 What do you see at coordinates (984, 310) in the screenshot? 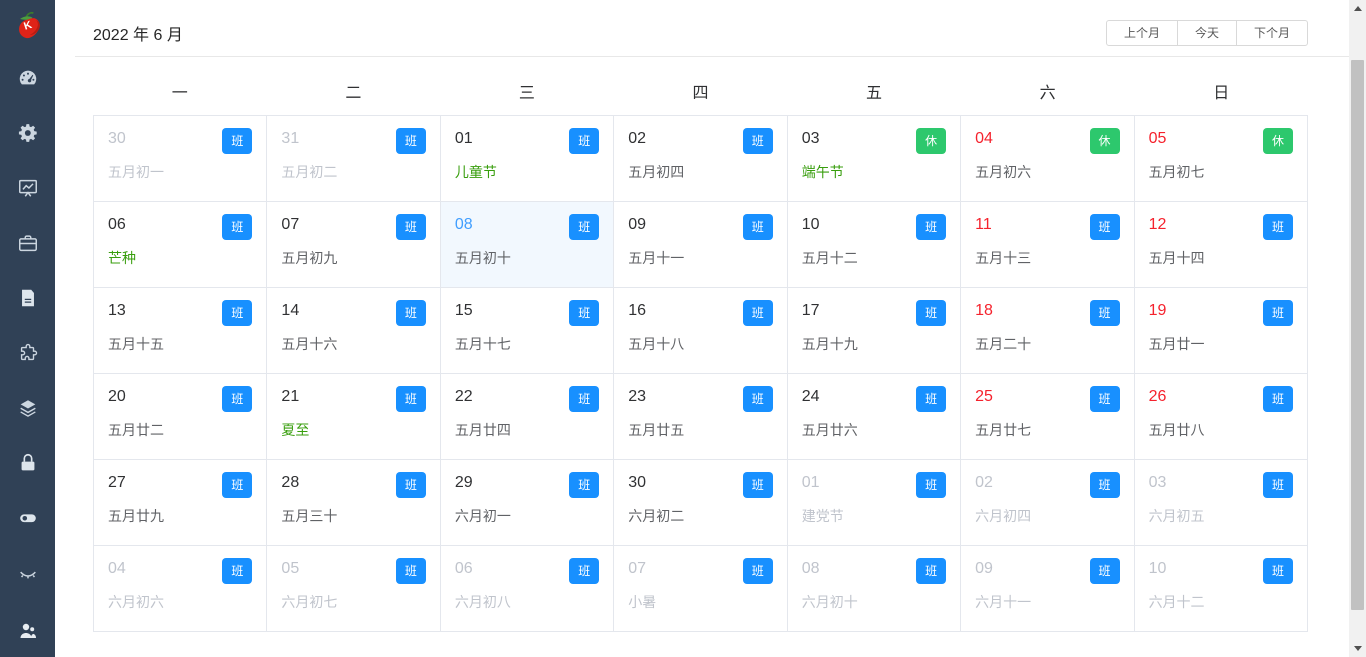
I see `day-number: 18` at bounding box center [984, 310].